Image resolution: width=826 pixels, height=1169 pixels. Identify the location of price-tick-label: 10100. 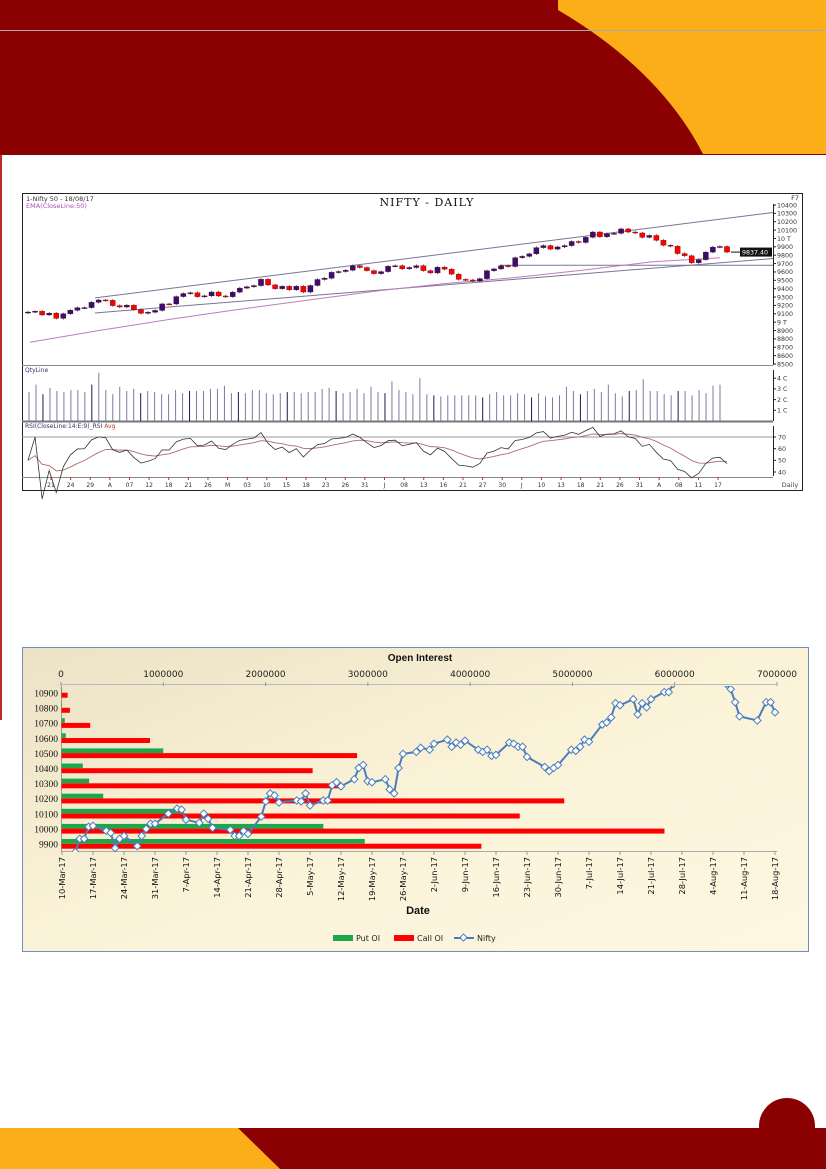
(787, 230).